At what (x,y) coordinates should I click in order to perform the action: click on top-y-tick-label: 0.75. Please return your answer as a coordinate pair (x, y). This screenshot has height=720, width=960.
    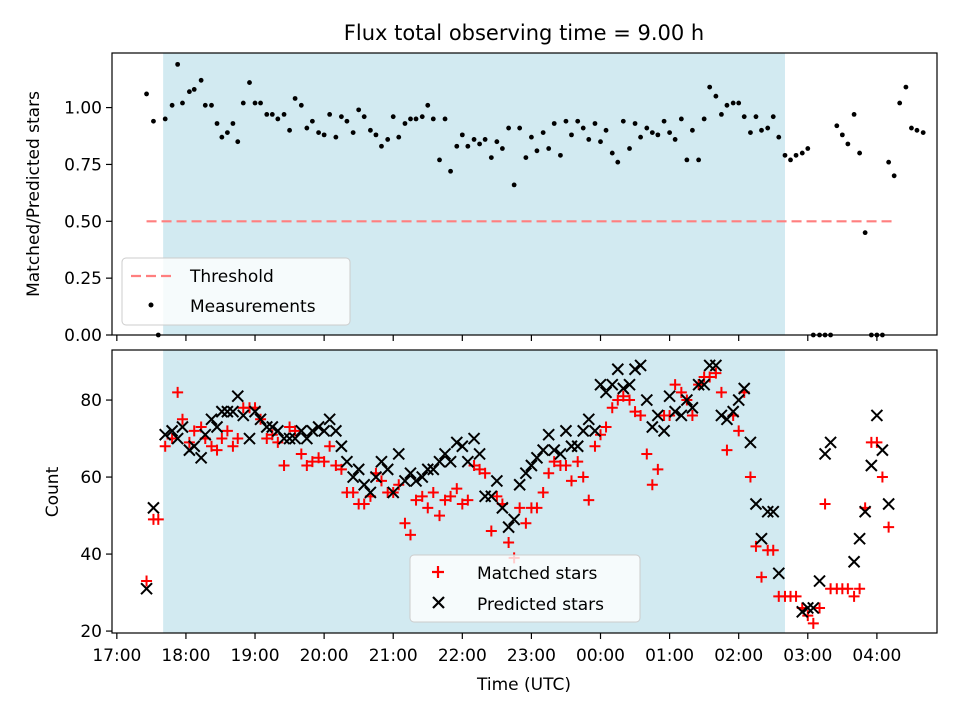
    Looking at the image, I should click on (83, 165).